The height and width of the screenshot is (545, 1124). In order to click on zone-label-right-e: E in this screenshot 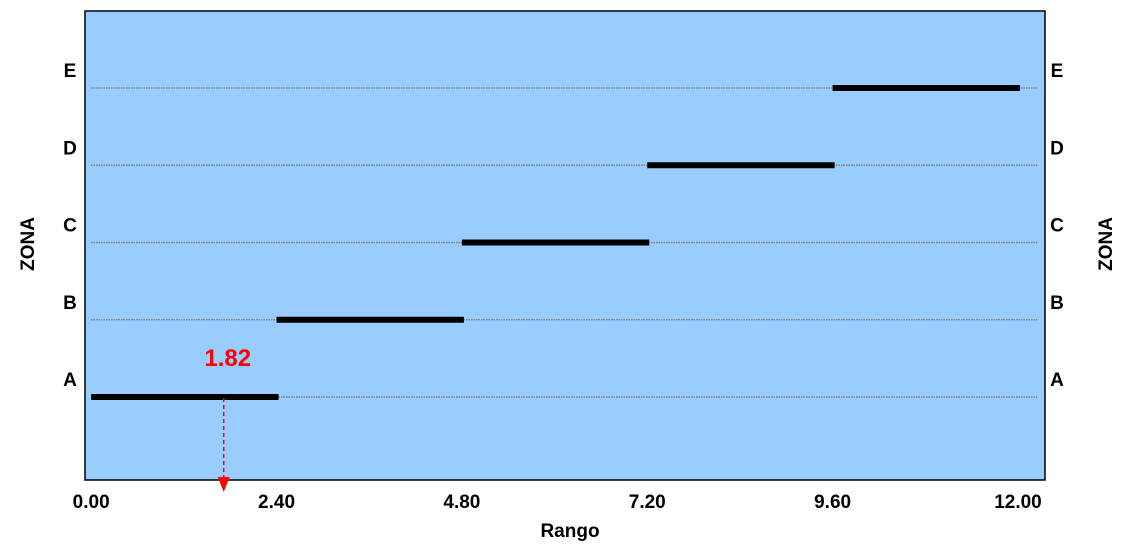, I will do `click(1057, 71)`.